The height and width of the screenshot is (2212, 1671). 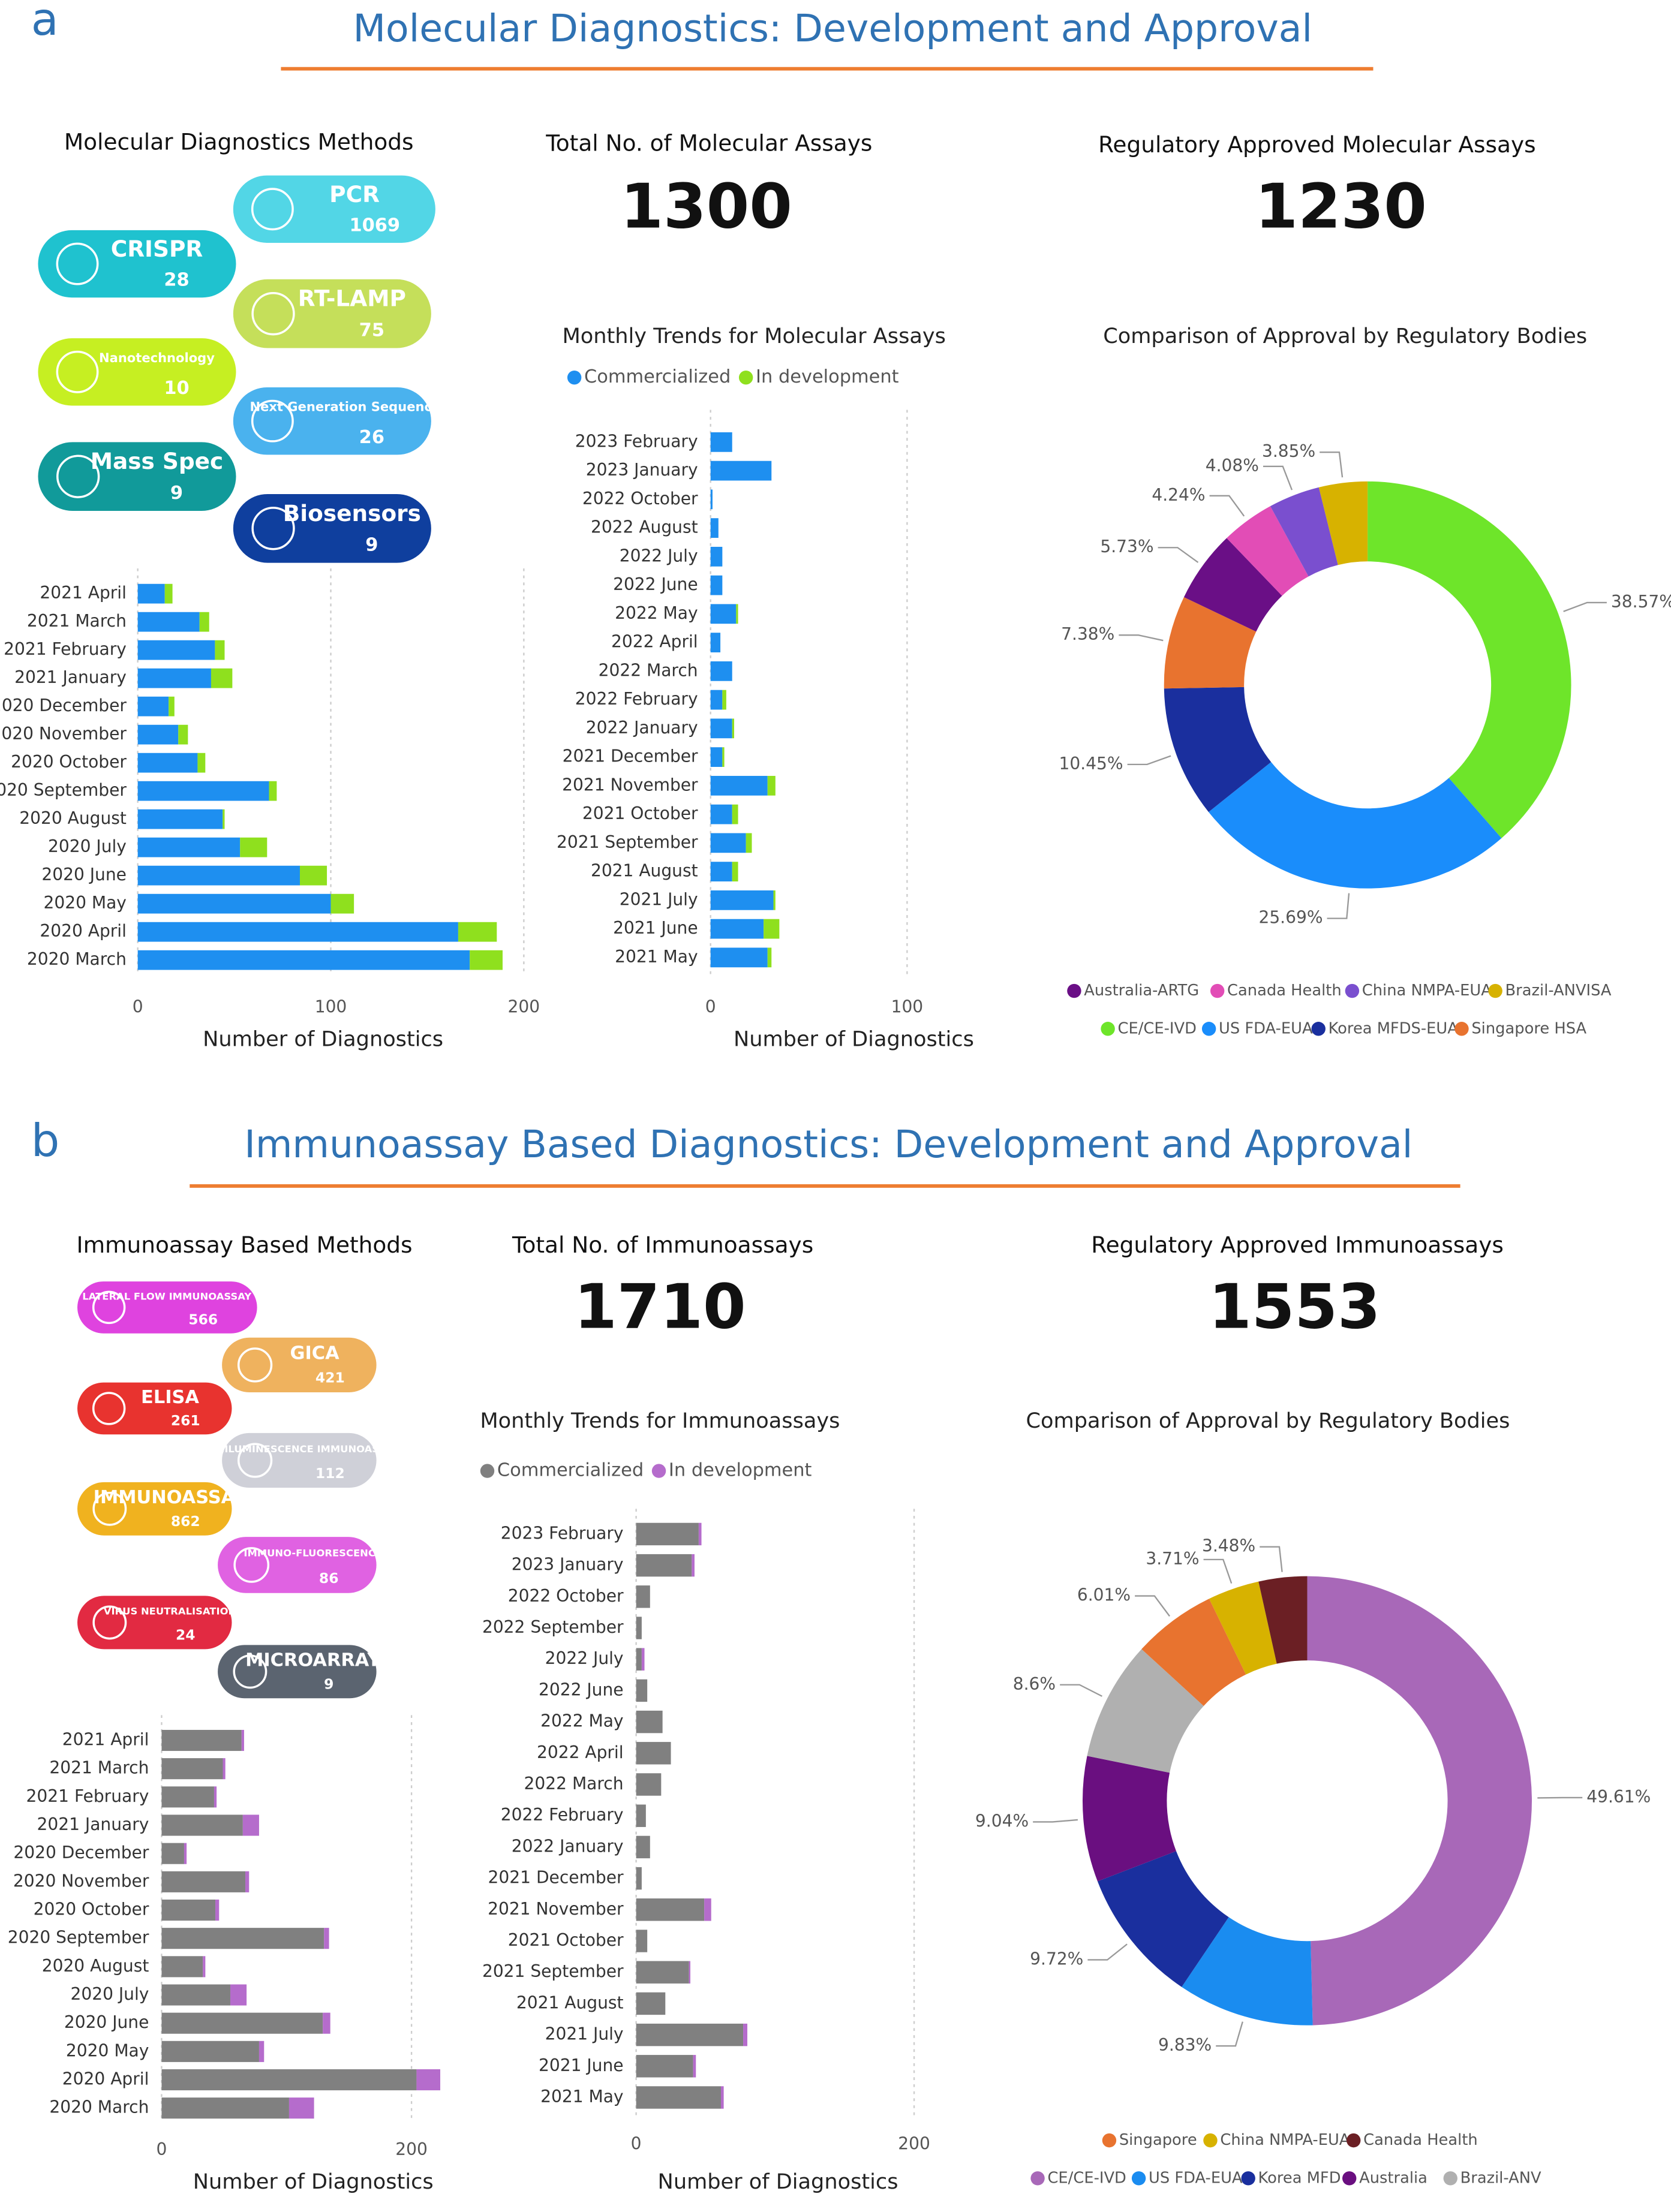 What do you see at coordinates (185, 1521) in the screenshot?
I see `method-count: 862` at bounding box center [185, 1521].